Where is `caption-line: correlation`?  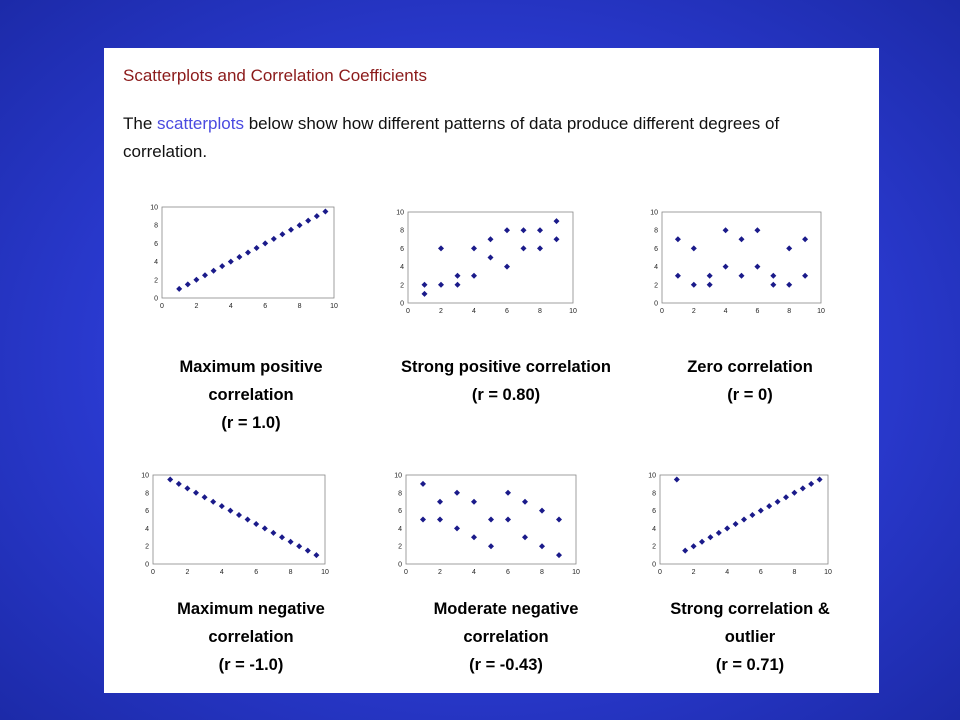 caption-line: correlation is located at coordinates (506, 637).